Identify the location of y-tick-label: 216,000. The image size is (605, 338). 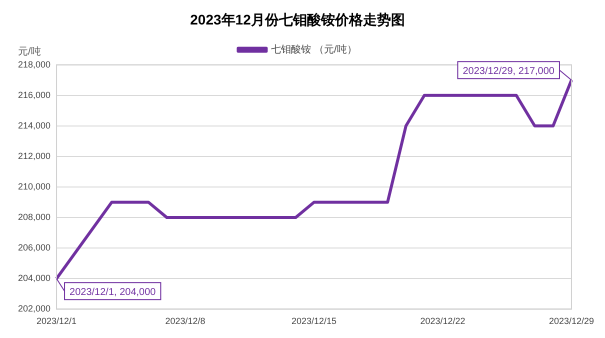
(34, 95).